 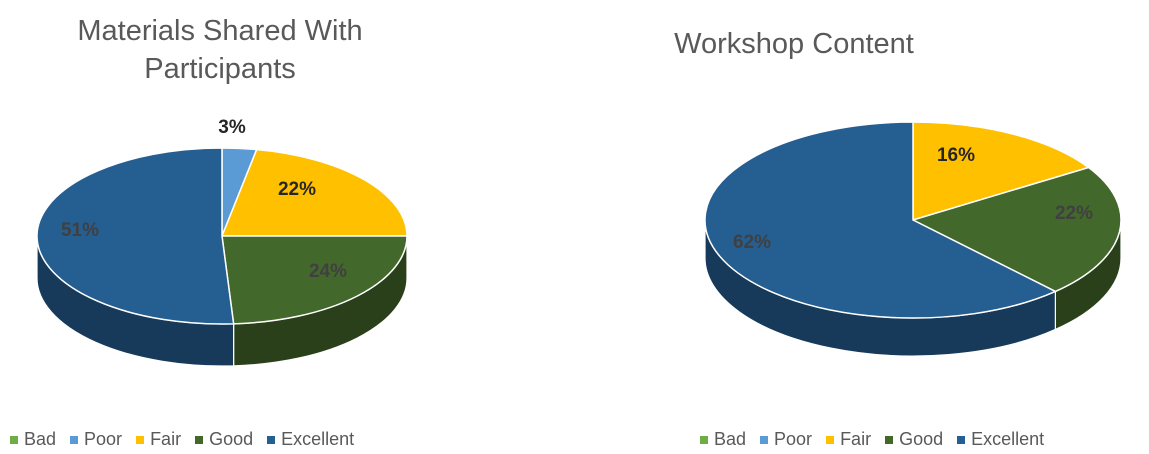 What do you see at coordinates (328, 271) in the screenshot?
I see `data-label-good: 24%` at bounding box center [328, 271].